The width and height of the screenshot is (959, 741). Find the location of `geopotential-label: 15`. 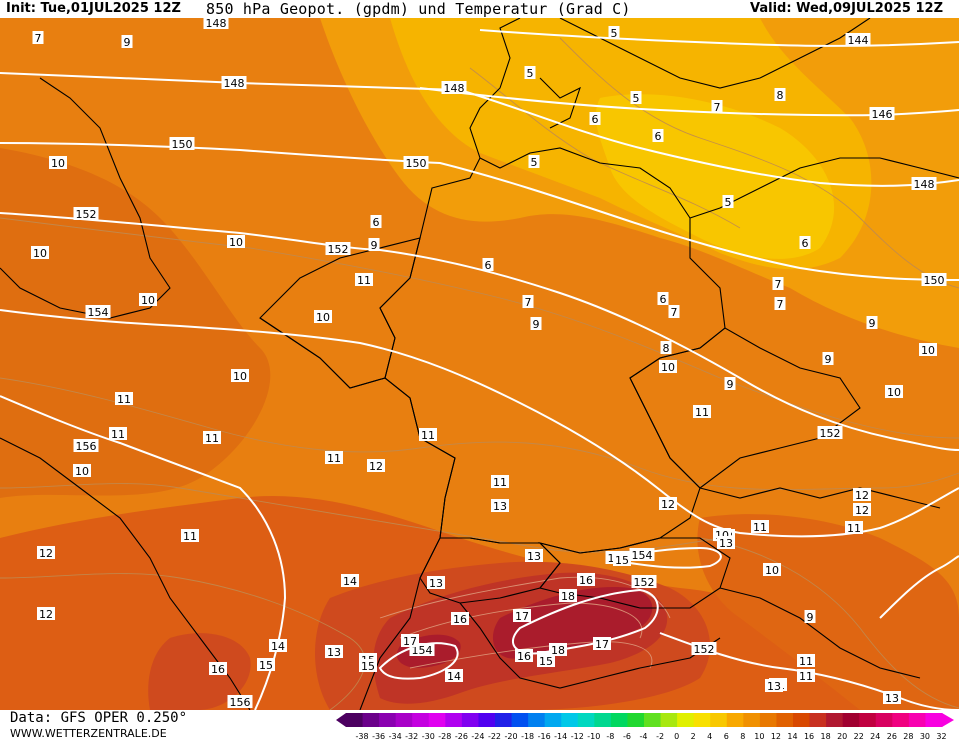

geopotential-label: 15 is located at coordinates (266, 665).